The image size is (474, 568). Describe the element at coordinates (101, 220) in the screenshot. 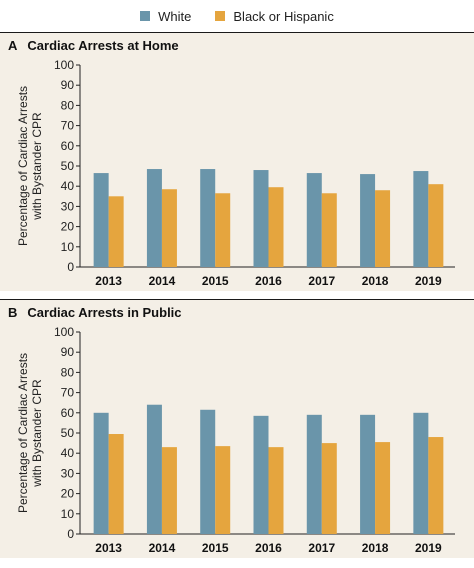

I see `chart-a-bar-white-2013` at that location.